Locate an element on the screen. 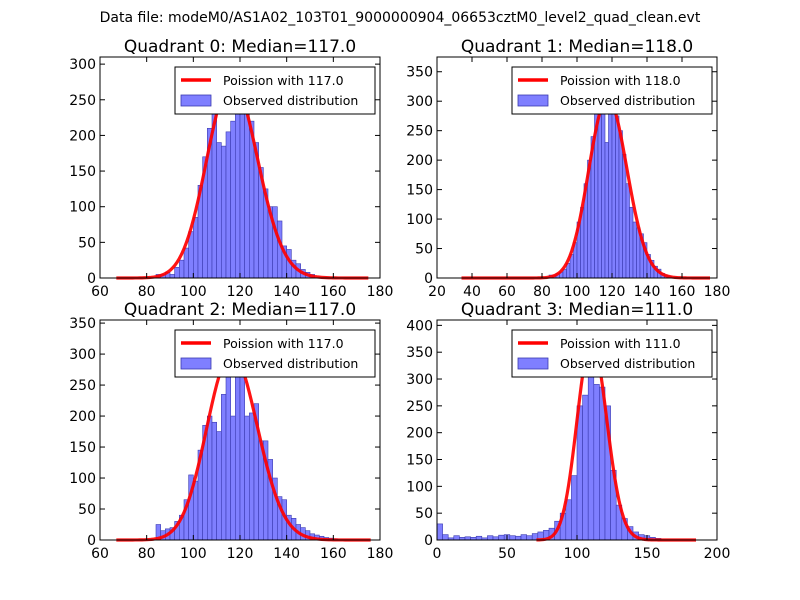 This screenshot has width=800, height=600. x-tick-label: 20 is located at coordinates (437, 292).